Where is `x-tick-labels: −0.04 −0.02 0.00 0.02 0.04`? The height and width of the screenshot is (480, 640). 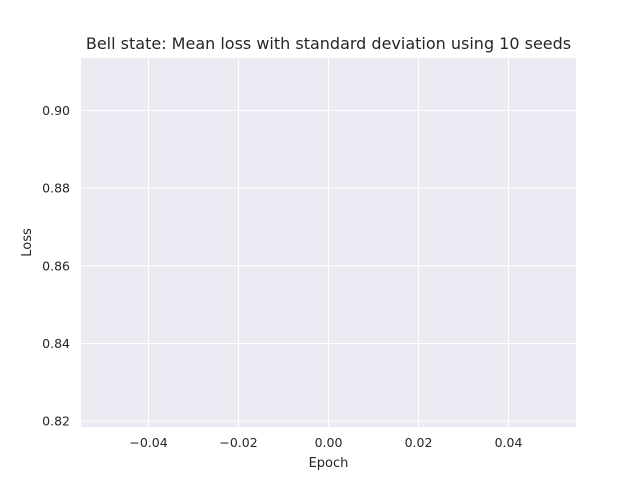 x-tick-labels: −0.04 −0.02 0.00 0.02 0.04 is located at coordinates (325, 442).